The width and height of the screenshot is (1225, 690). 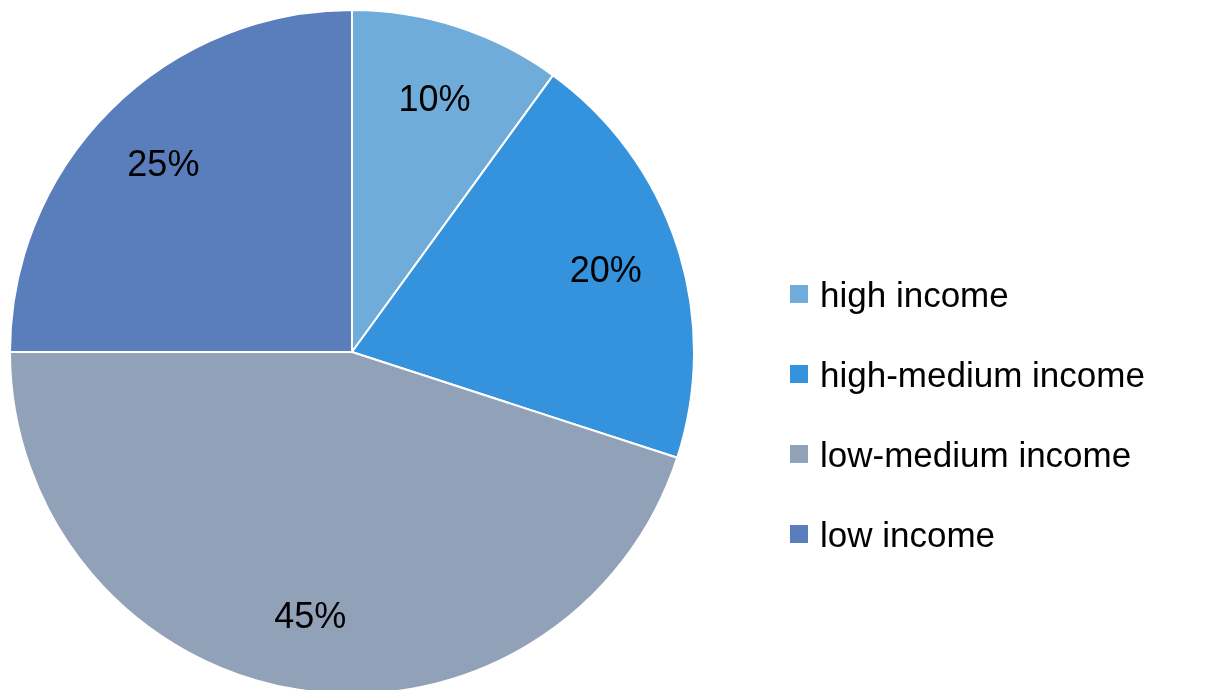 What do you see at coordinates (976, 454) in the screenshot?
I see `legend-label: low-medium income` at bounding box center [976, 454].